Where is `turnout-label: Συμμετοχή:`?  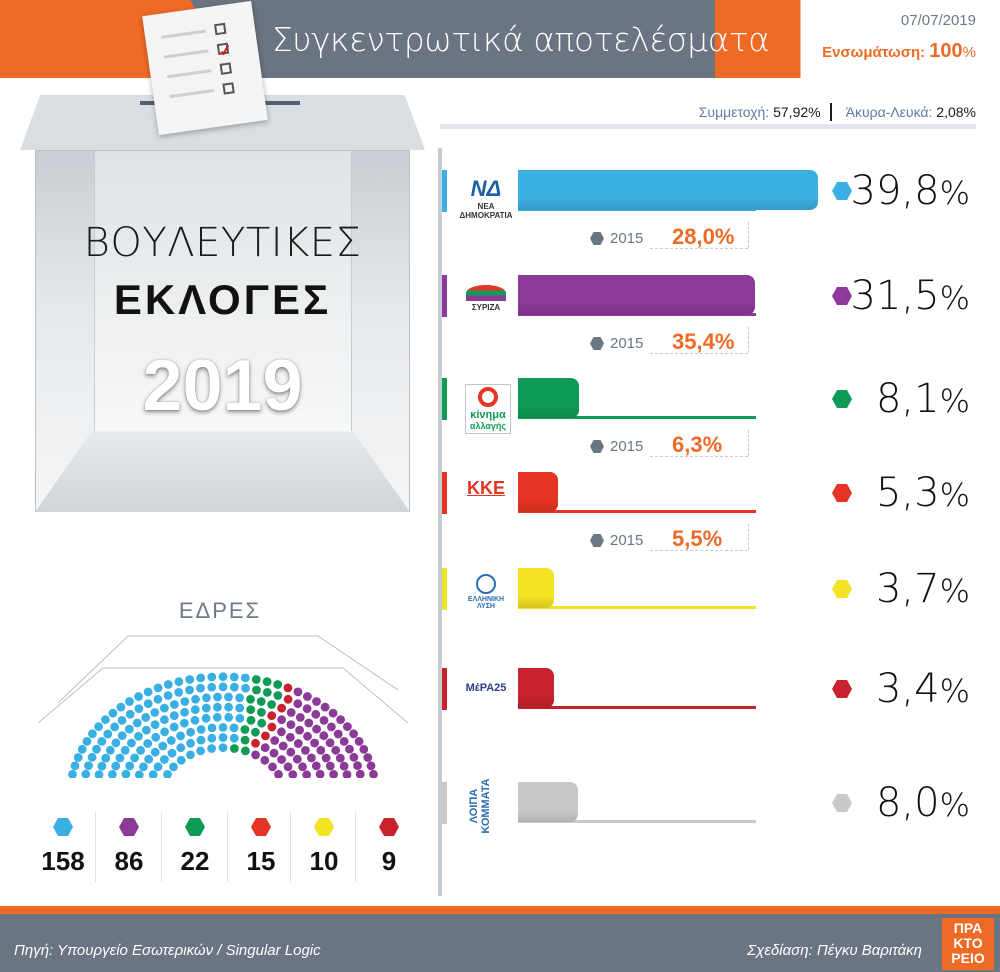
turnout-label: Συμμετοχή: is located at coordinates (734, 112).